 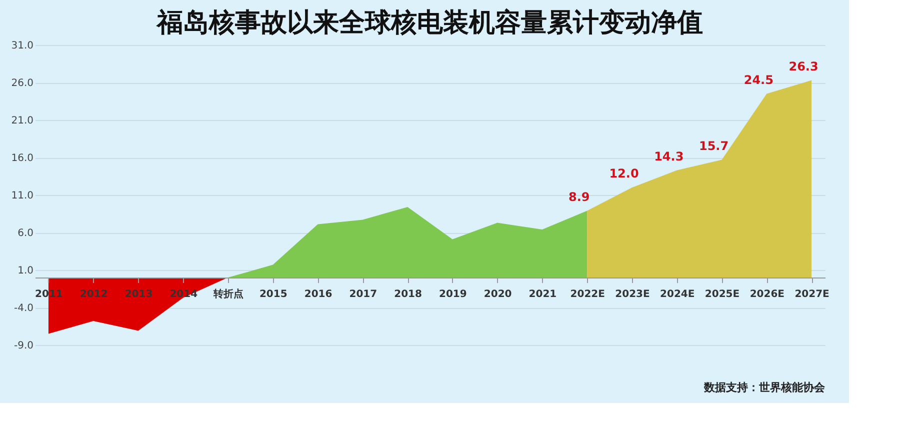 I want to click on x-tick-label: 2021, so click(x=542, y=294).